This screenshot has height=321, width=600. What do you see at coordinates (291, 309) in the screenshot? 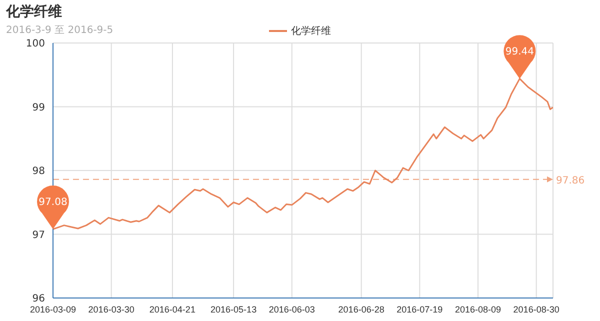
I see `x-tick-label: 2016-06-03` at bounding box center [291, 309].